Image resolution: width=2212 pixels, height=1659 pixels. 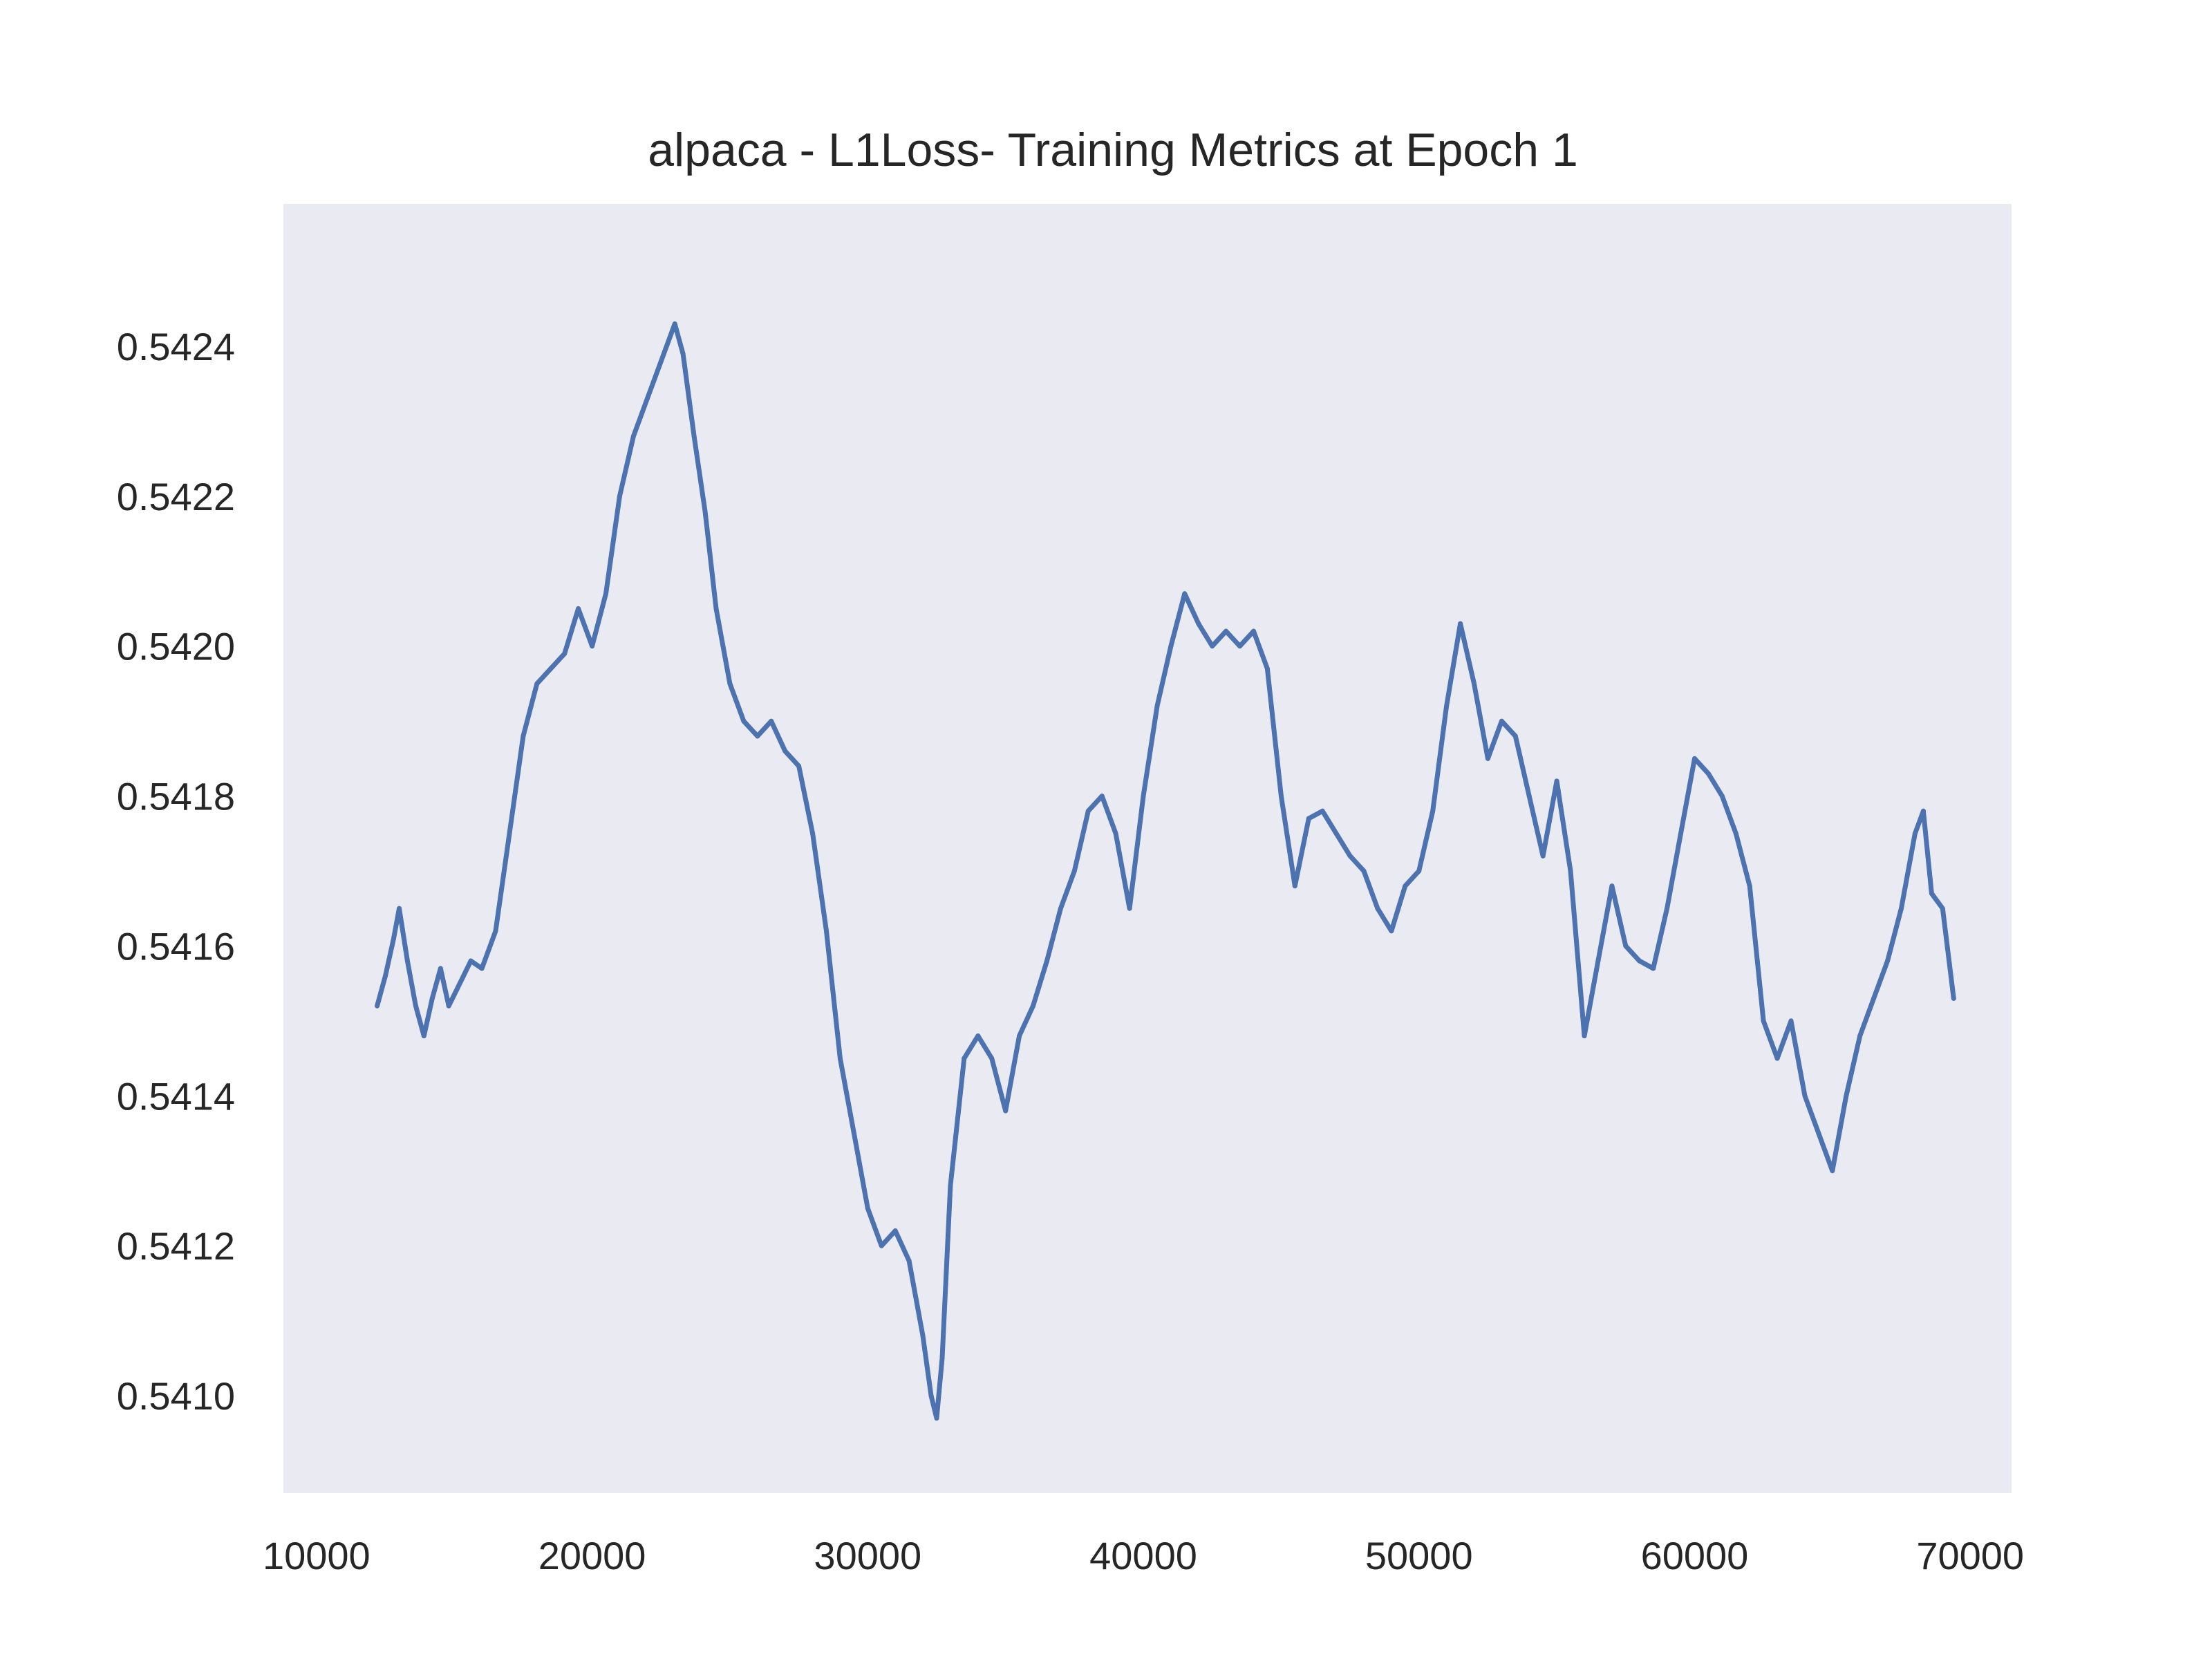 I want to click on y-tick-label: 0.5420, so click(x=176, y=646).